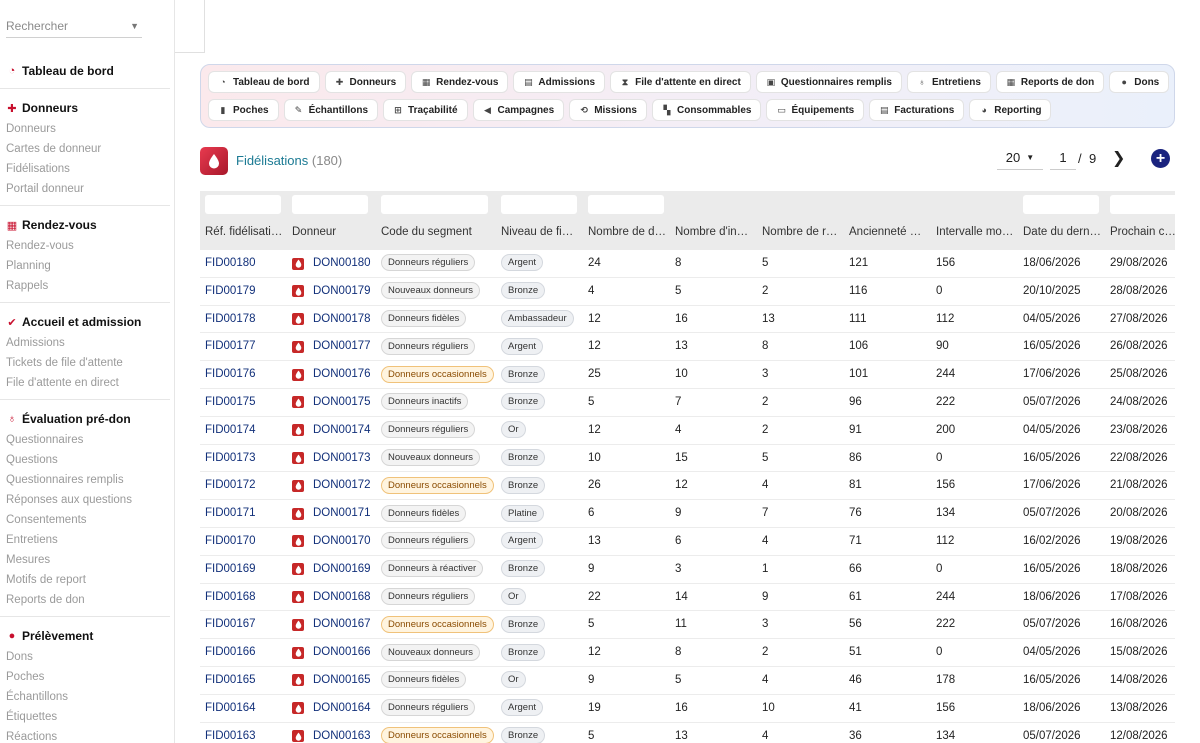 This screenshot has width=1200, height=743. I want to click on donor-link: DON00163, so click(331, 733).